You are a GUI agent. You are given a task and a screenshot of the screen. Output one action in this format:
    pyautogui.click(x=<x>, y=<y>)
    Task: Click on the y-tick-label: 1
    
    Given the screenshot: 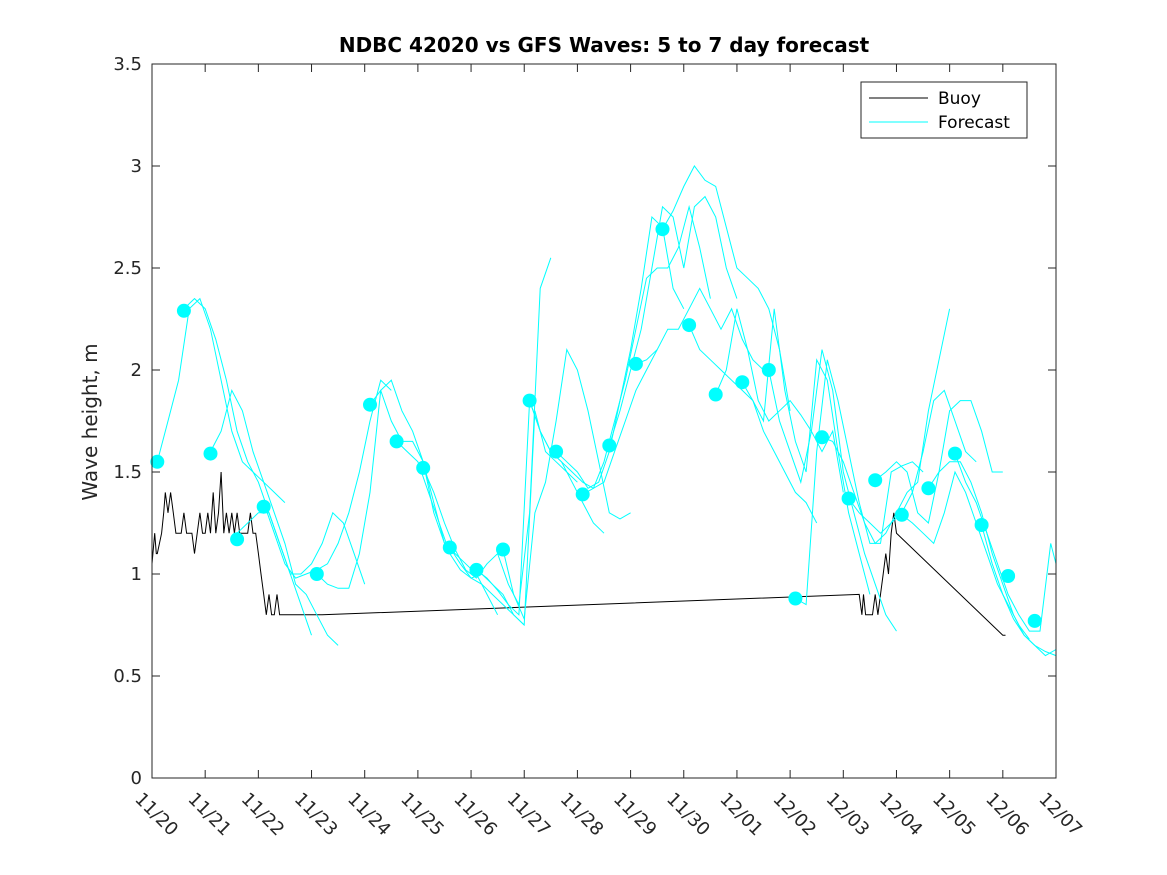 What is the action you would take?
    pyautogui.click(x=136, y=574)
    